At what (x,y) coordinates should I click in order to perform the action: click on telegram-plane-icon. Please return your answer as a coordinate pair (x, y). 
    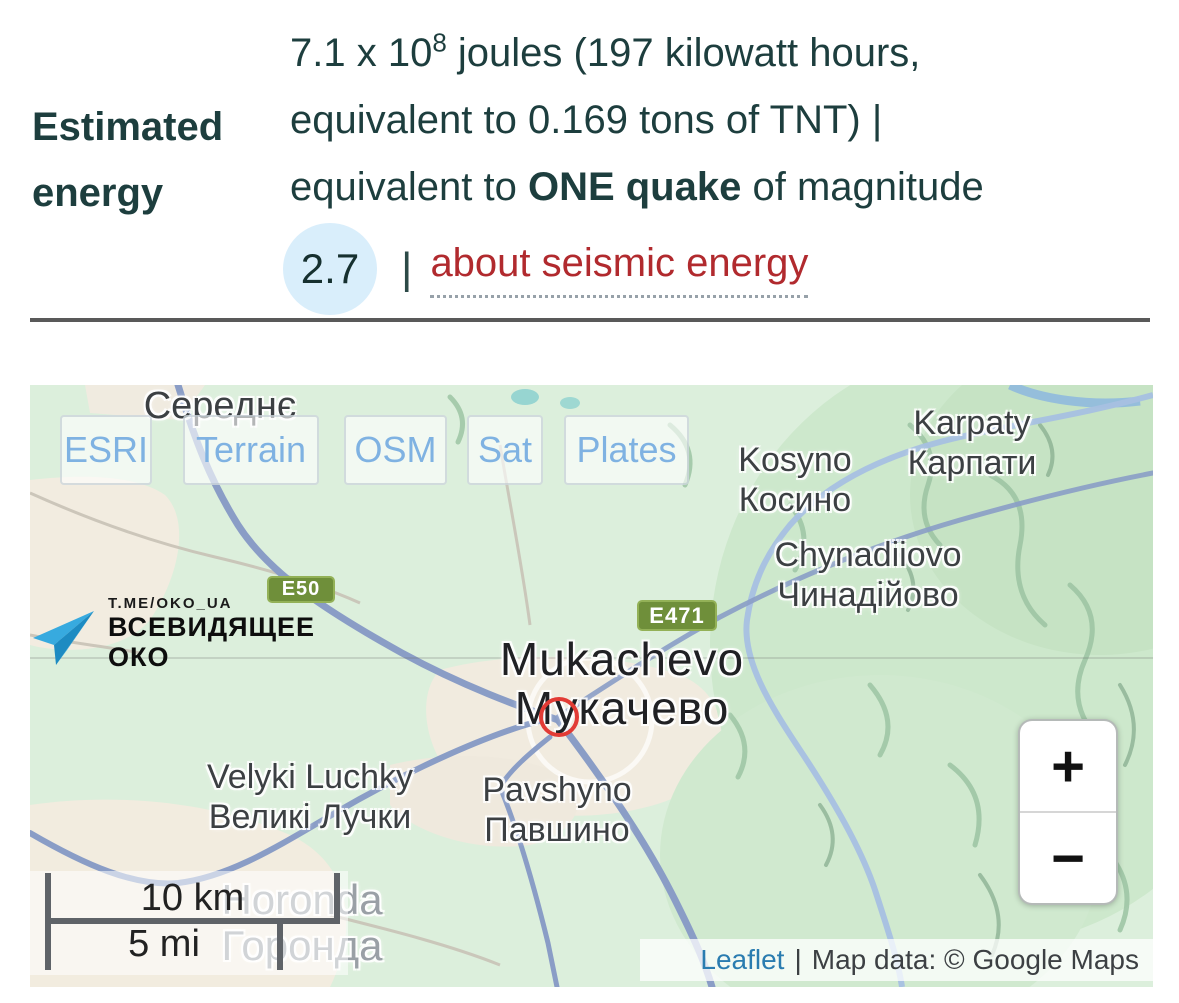
    Looking at the image, I should click on (63, 638).